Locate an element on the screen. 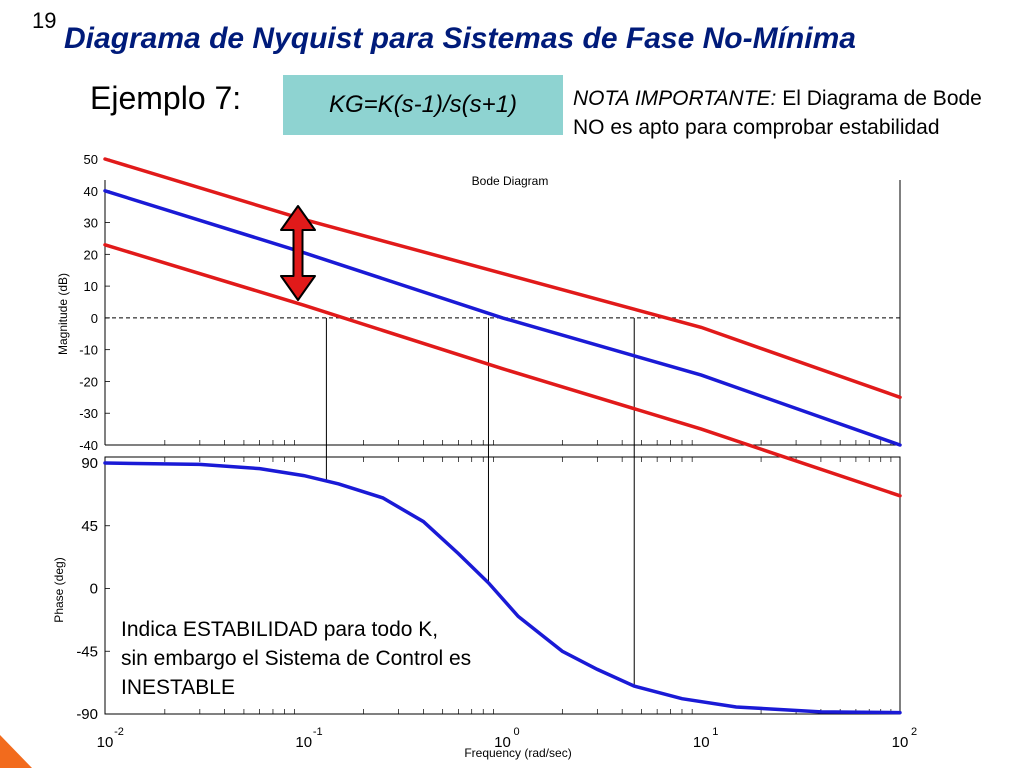 The height and width of the screenshot is (768, 1024). magnitude-tick-label: 50 is located at coordinates (91, 159).